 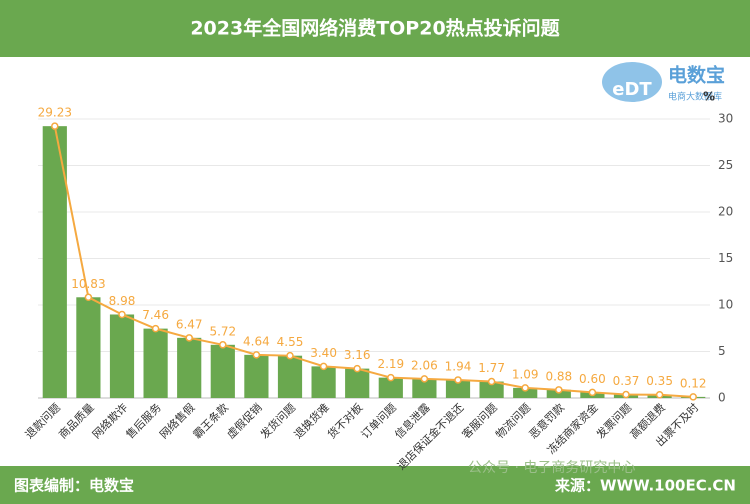 What do you see at coordinates (626, 381) in the screenshot?
I see `value-label: 0.37` at bounding box center [626, 381].